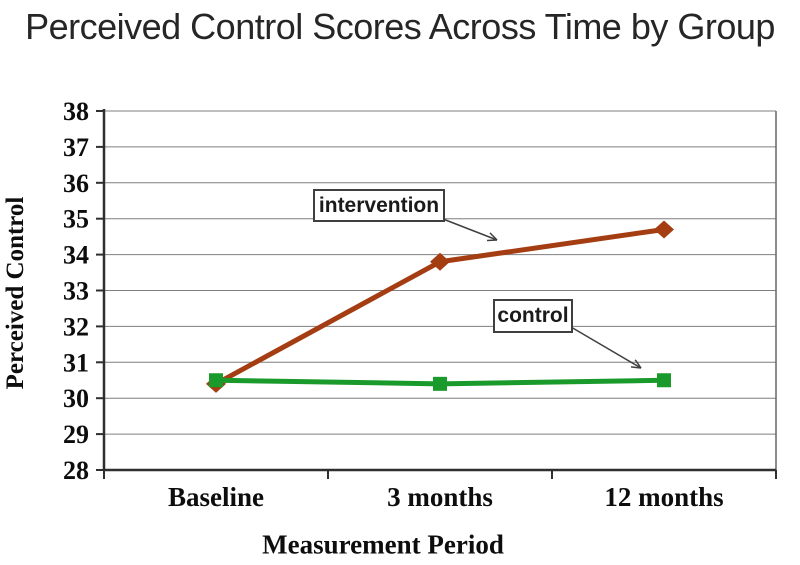 The image size is (800, 565). What do you see at coordinates (606, 347) in the screenshot?
I see `annotation-arrow-control` at bounding box center [606, 347].